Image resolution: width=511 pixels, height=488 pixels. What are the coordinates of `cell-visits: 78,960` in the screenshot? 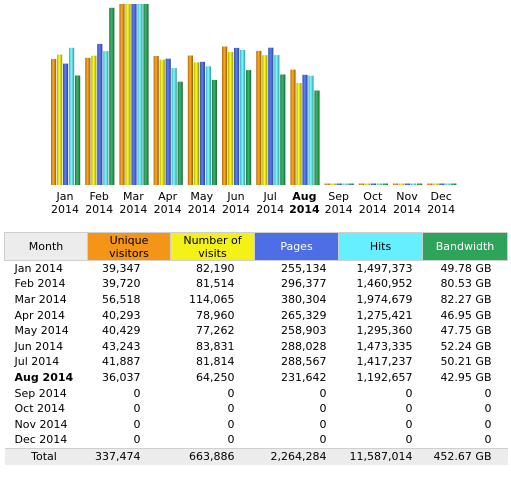 It's located at (215, 315).